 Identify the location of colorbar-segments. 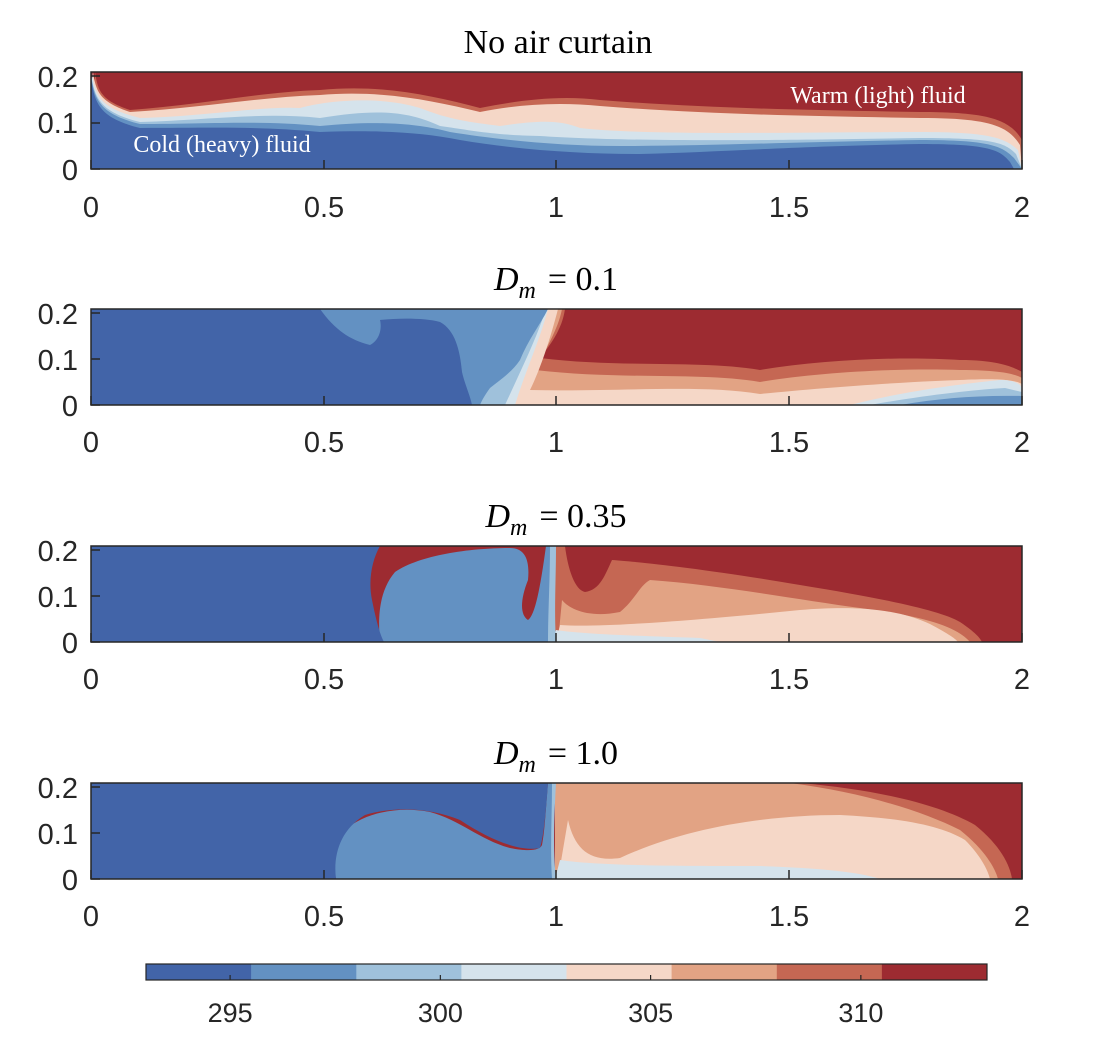
(567, 972).